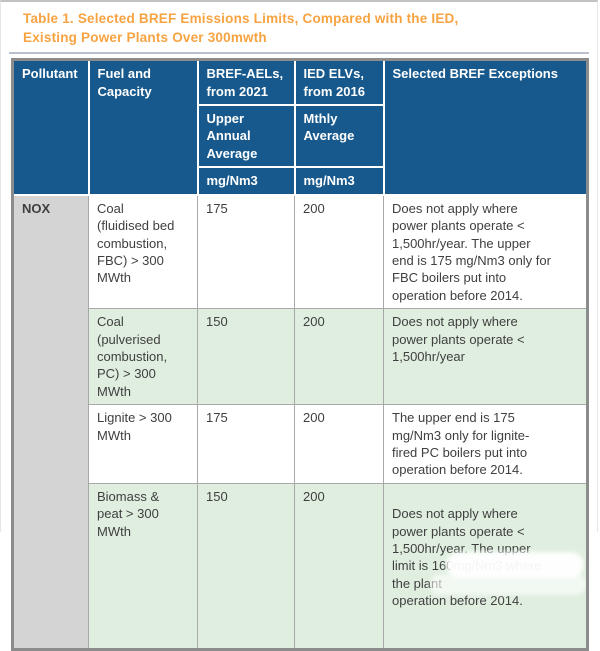 This screenshot has width=600, height=651. What do you see at coordinates (246, 82) in the screenshot?
I see `header-bref-aels: BREF-AELs, from 2021` at bounding box center [246, 82].